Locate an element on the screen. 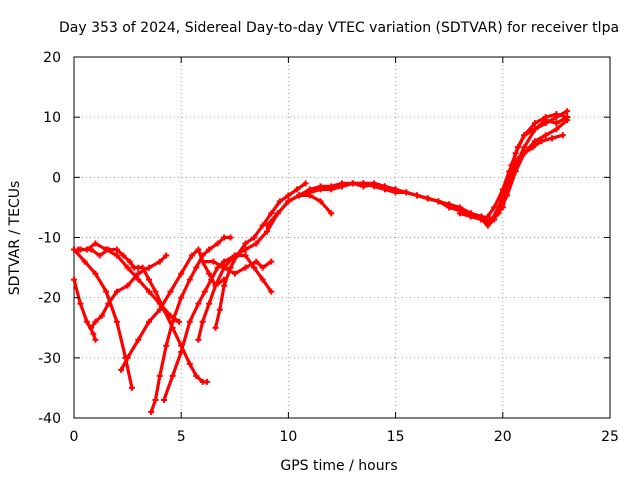  x-axis-label: GPS time / hours is located at coordinates (338, 466).